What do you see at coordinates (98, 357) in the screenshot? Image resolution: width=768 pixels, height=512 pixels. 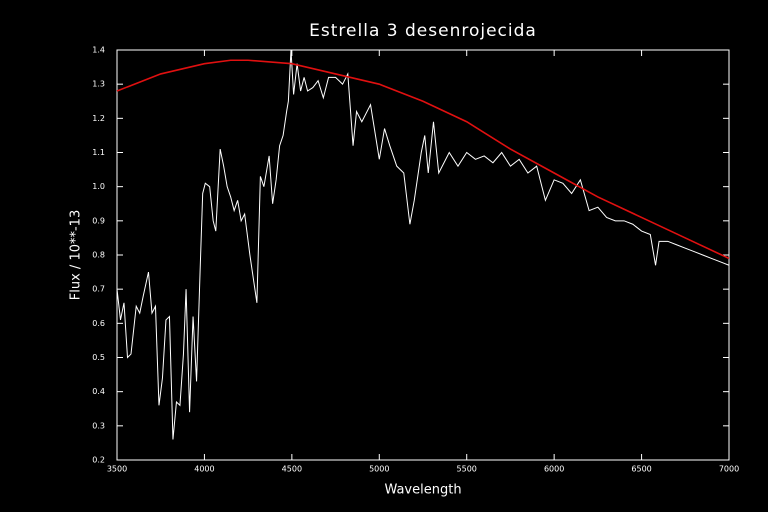 I see `y-tick-label: 0.5` at bounding box center [98, 357].